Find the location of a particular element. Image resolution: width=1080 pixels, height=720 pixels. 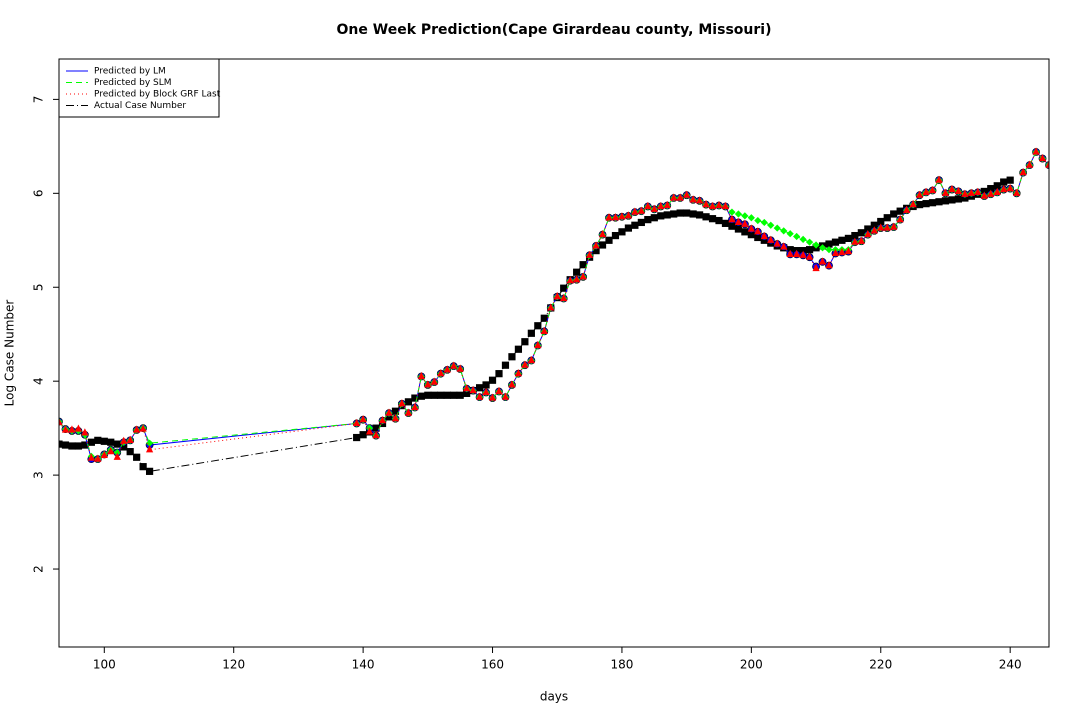

x-tick-label: 200 is located at coordinates (751, 665).